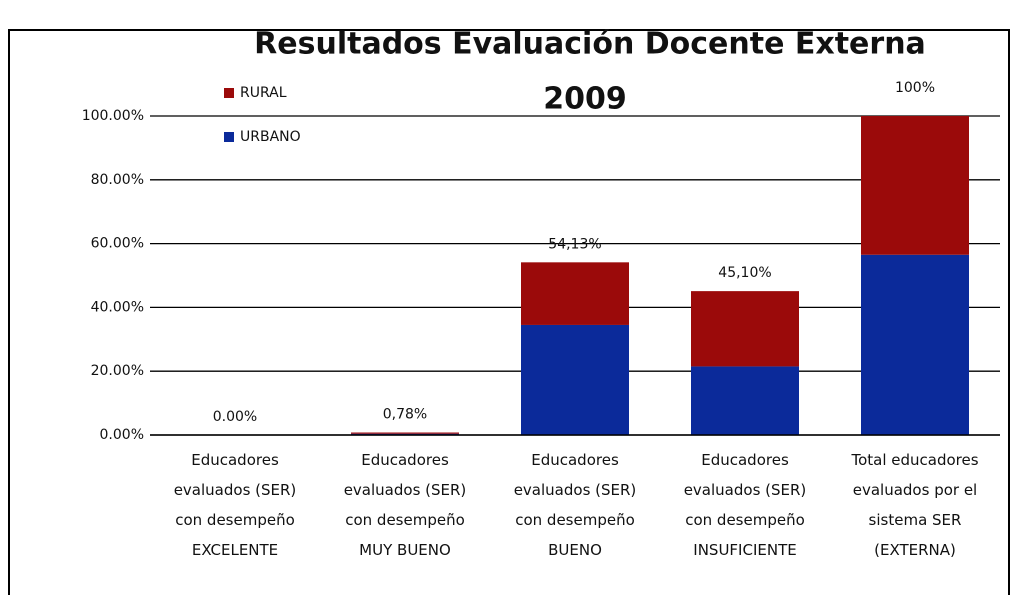  I want to click on total-label: 54,13%, so click(574, 244).